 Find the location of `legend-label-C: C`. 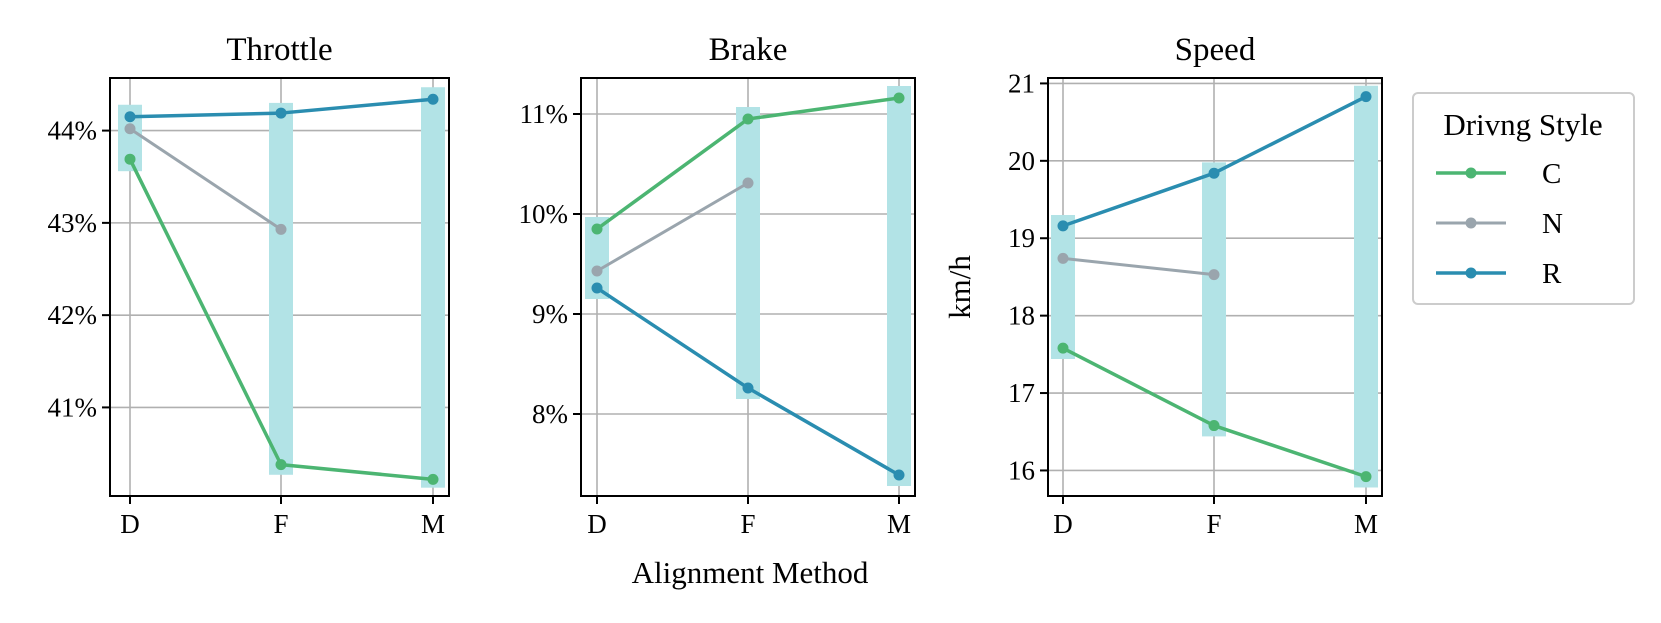

legend-label-C: C is located at coordinates (1551, 174).